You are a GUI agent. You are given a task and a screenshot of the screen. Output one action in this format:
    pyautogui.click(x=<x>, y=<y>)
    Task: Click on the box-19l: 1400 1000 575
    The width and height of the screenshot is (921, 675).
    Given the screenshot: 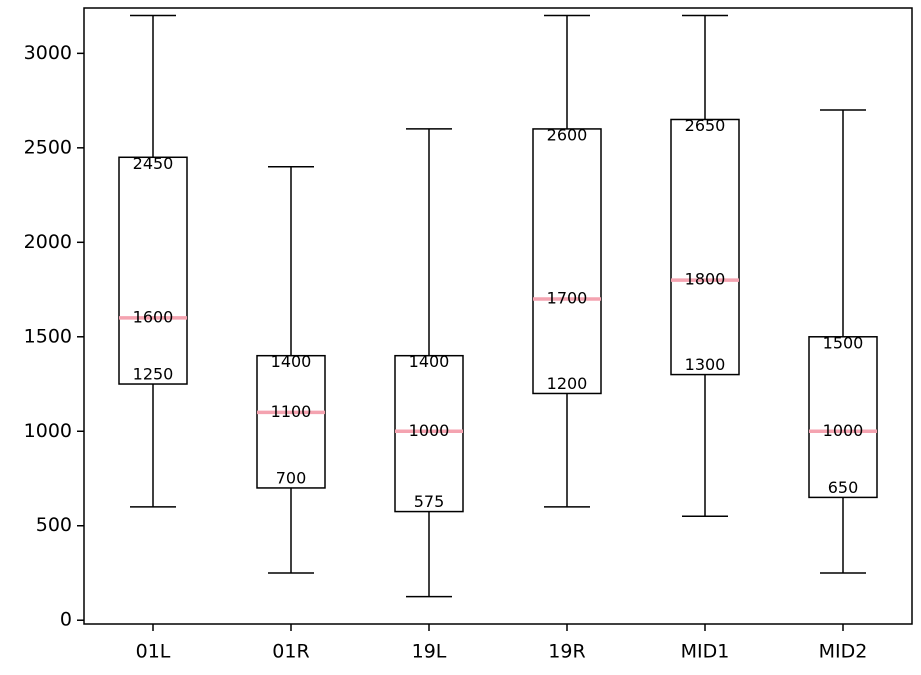 What is the action you would take?
    pyautogui.click(x=429, y=363)
    